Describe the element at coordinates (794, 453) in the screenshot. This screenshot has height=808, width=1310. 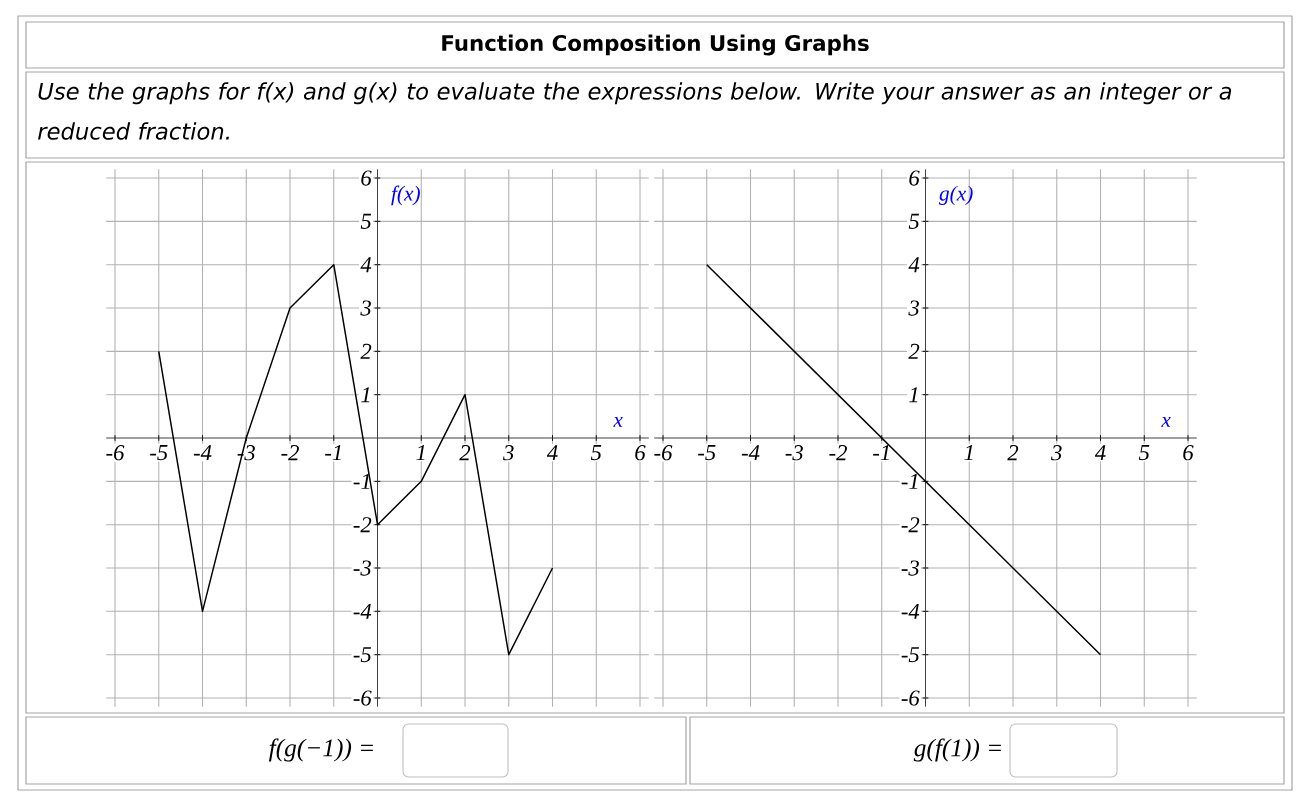
I see `x-tick-label: -3` at that location.